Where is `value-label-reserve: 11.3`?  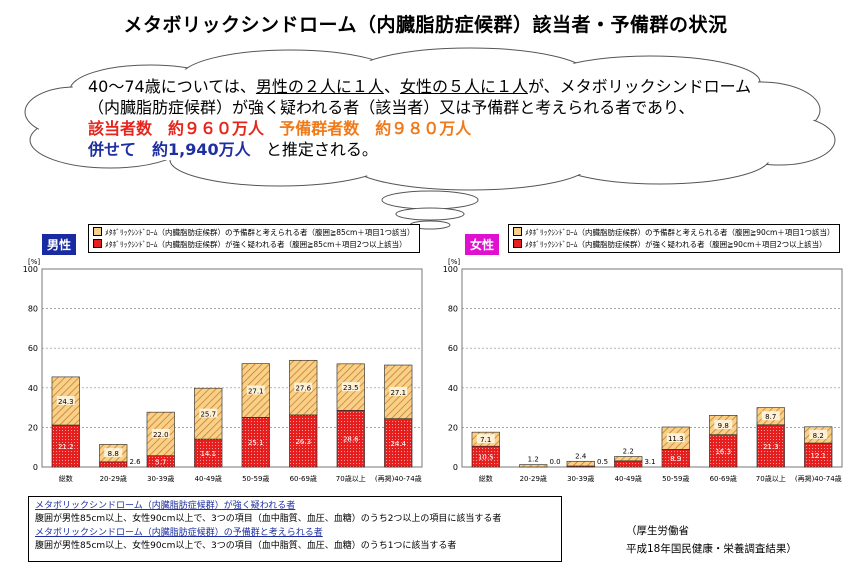 value-label-reserve: 11.3 is located at coordinates (676, 439).